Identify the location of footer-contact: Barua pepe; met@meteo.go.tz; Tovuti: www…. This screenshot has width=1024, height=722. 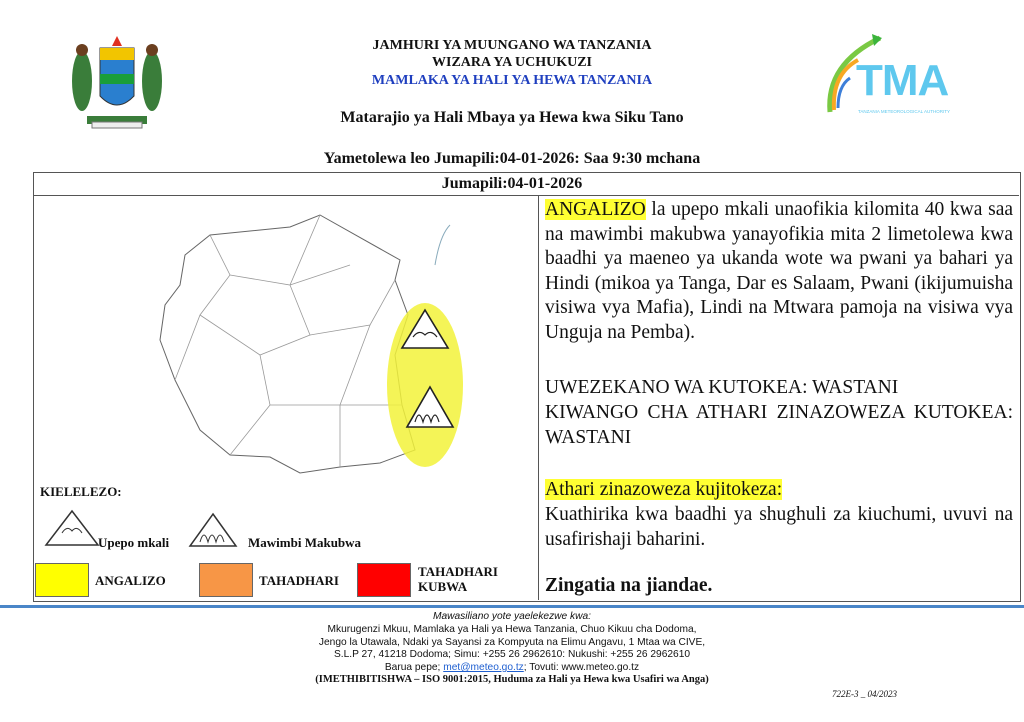
(512, 668).